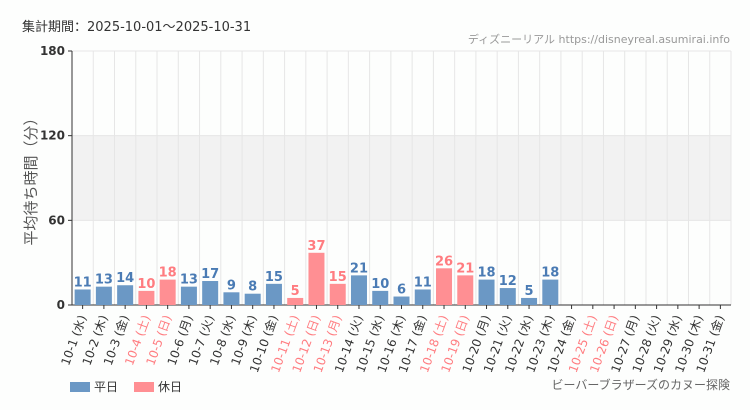 This screenshot has width=750, height=410. Describe the element at coordinates (231, 285) in the screenshot. I see `data-label: 9` at that location.